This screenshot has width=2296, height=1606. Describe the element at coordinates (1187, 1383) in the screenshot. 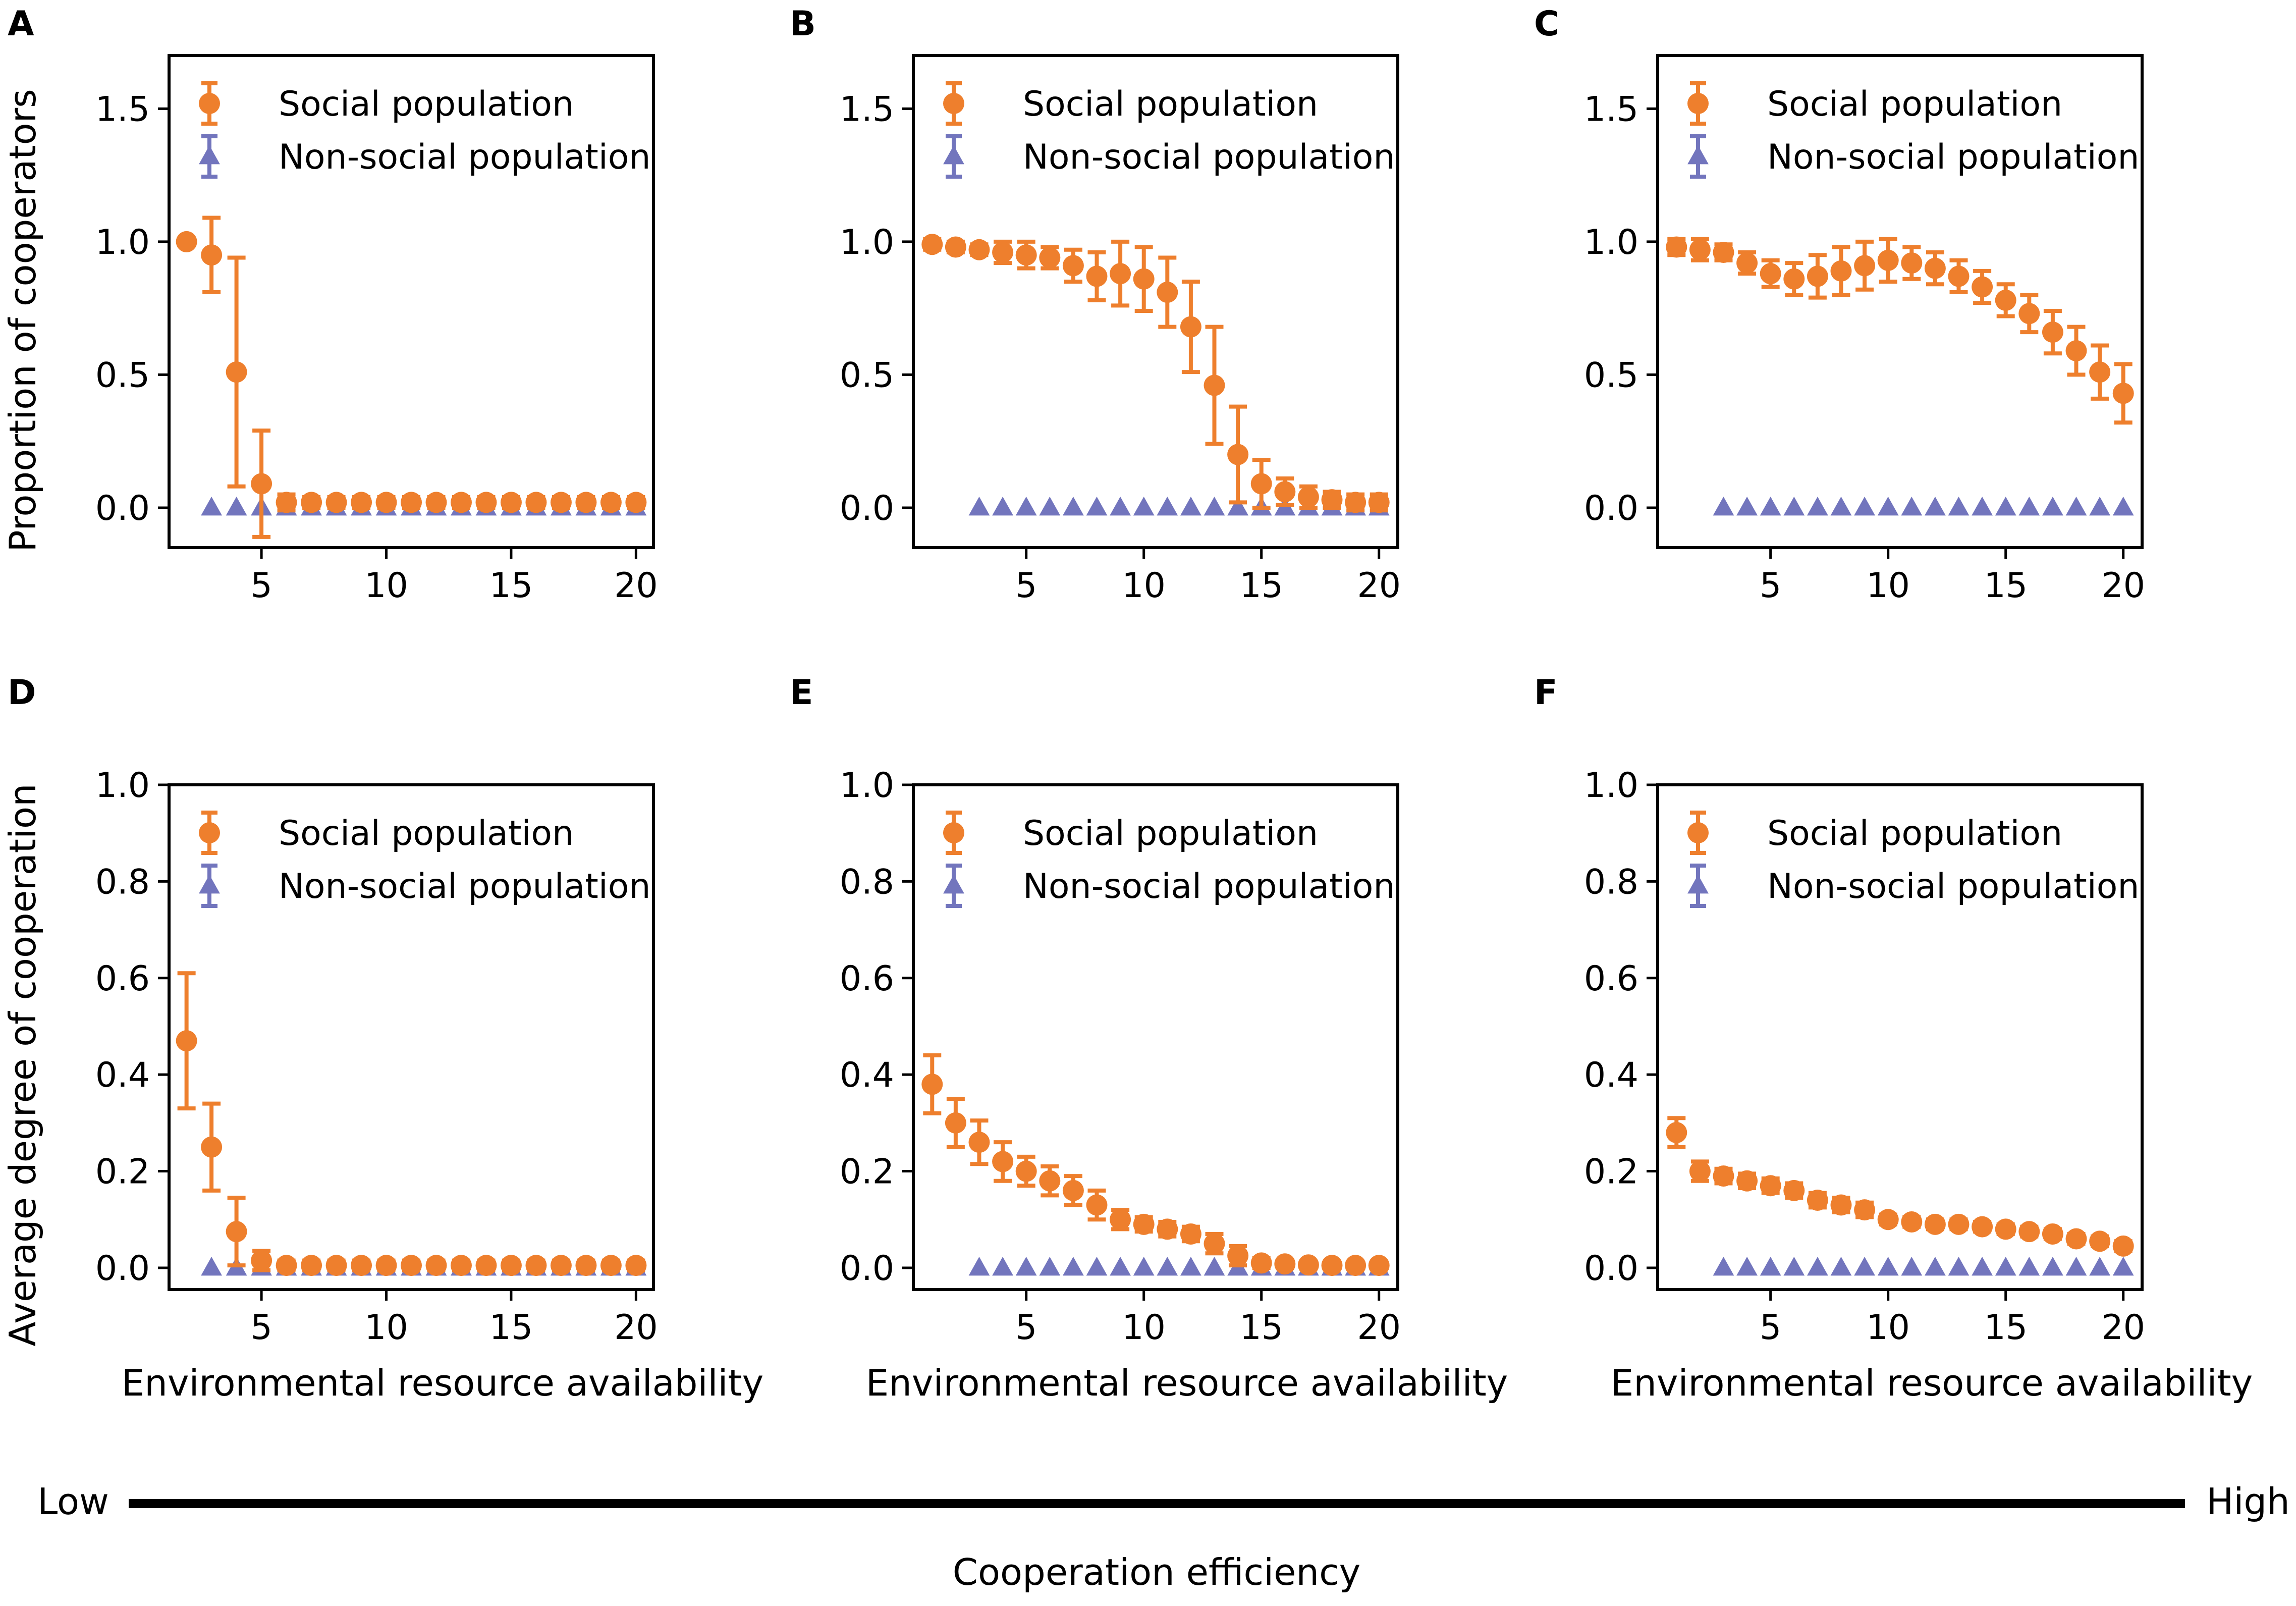

I see `xlabel-e: Environmental resource availability` at that location.